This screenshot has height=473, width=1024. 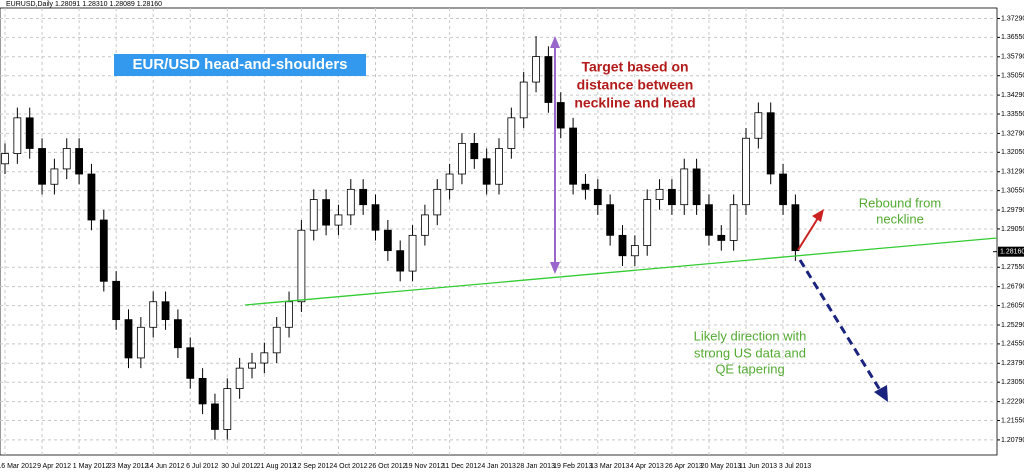 What do you see at coordinates (276, 466) in the screenshot?
I see `x-tick-label: 21 Aug 2012` at bounding box center [276, 466].